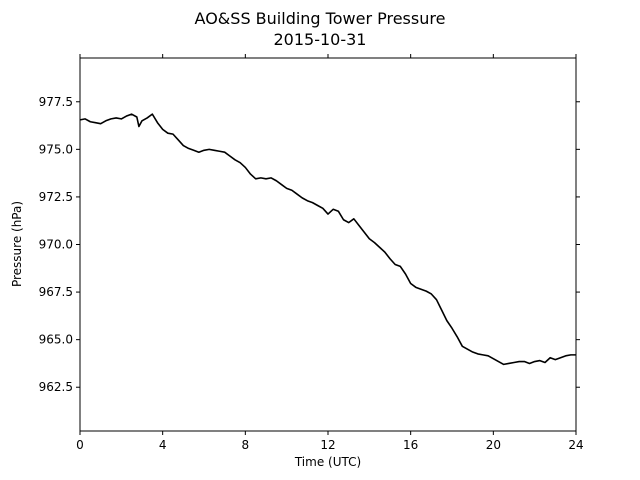 This screenshot has height=480, width=640. I want to click on y-tick-label: 977.5, so click(56, 102).